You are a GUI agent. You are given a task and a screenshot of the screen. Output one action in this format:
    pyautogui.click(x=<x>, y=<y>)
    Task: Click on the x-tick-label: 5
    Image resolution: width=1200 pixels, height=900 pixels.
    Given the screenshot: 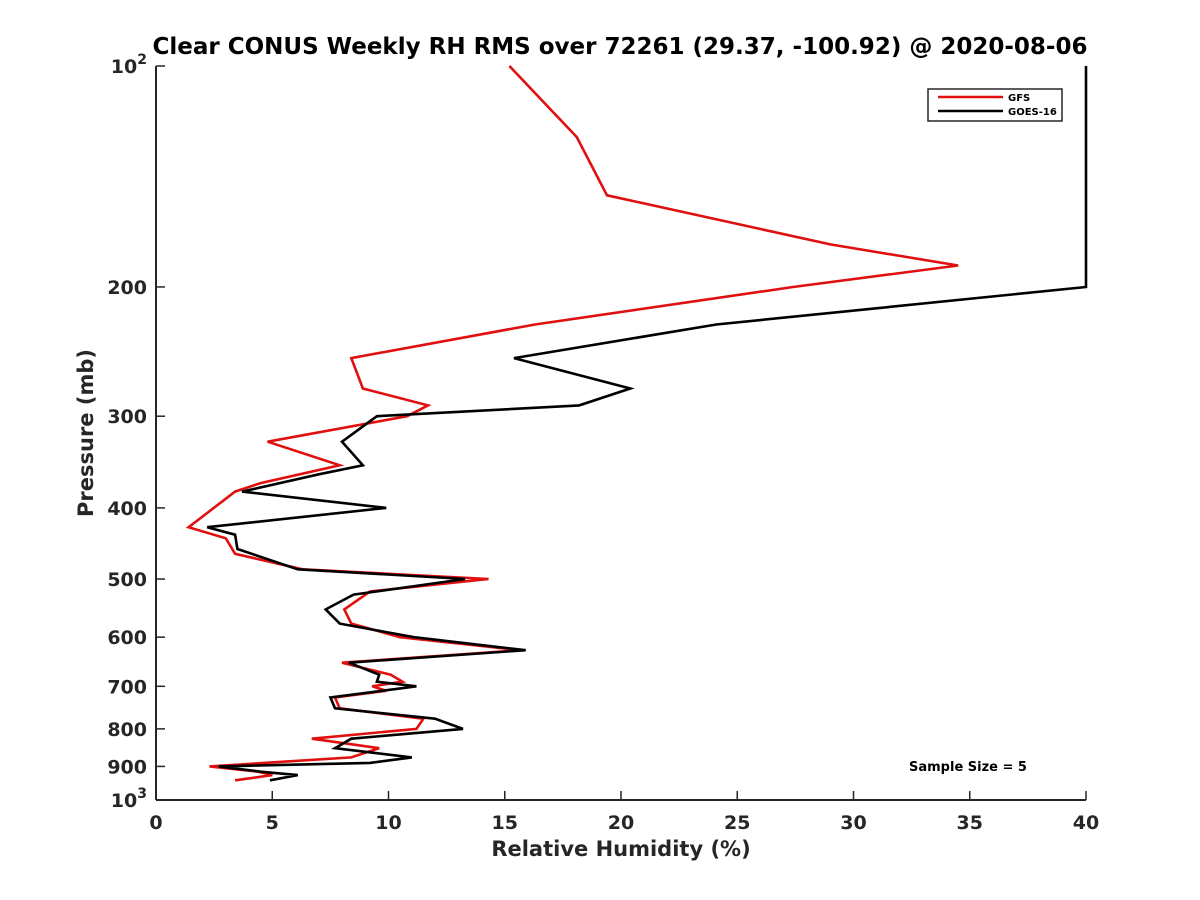 What is the action you would take?
    pyautogui.click(x=272, y=823)
    